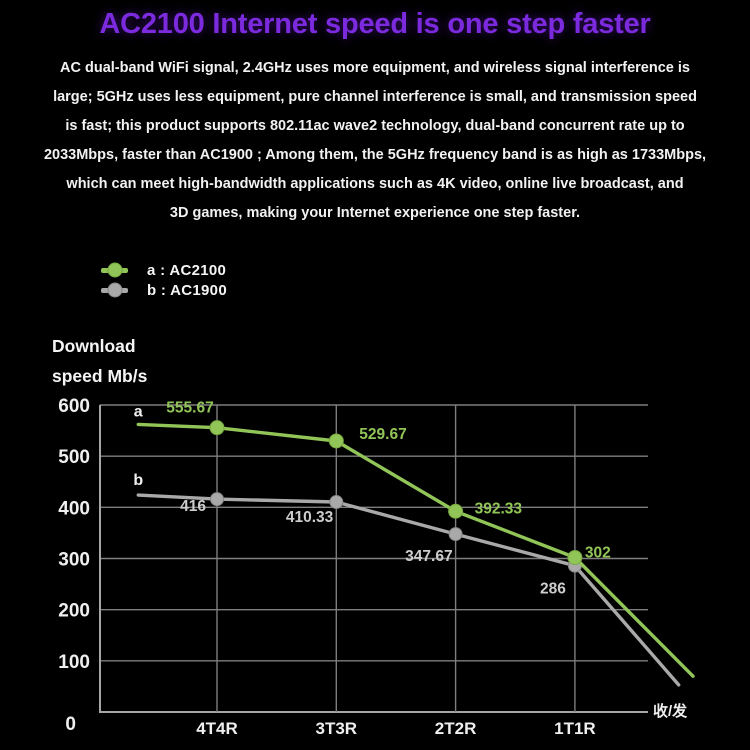  I want to click on chart-legend: a : AC2100 b : AC1900, so click(164, 280).